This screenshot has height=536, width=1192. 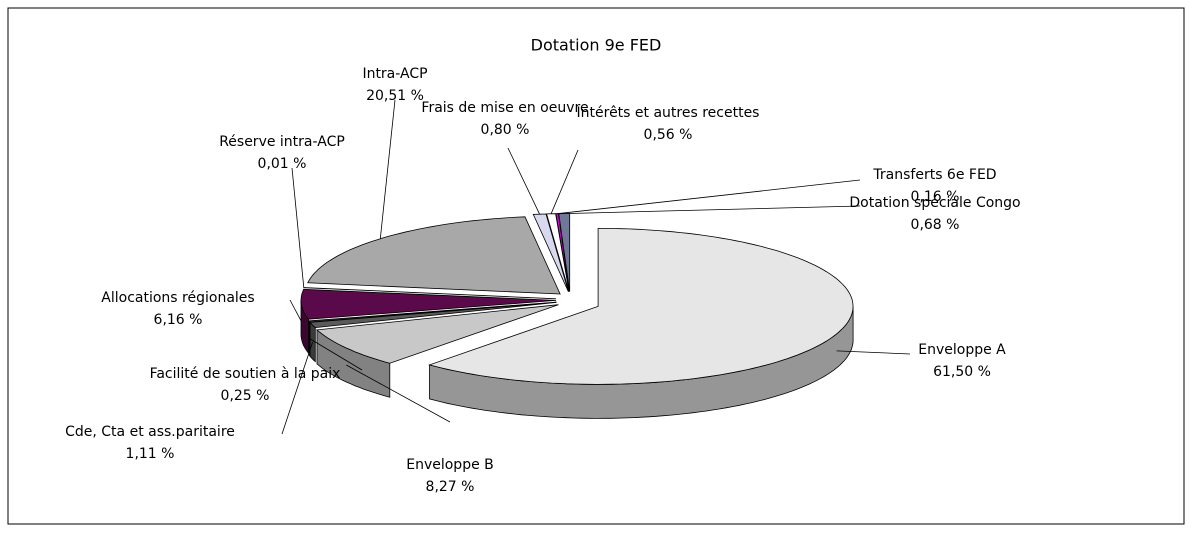 I want to click on slice-label: Cde, Cta et ass.paritaire, so click(x=150, y=432).